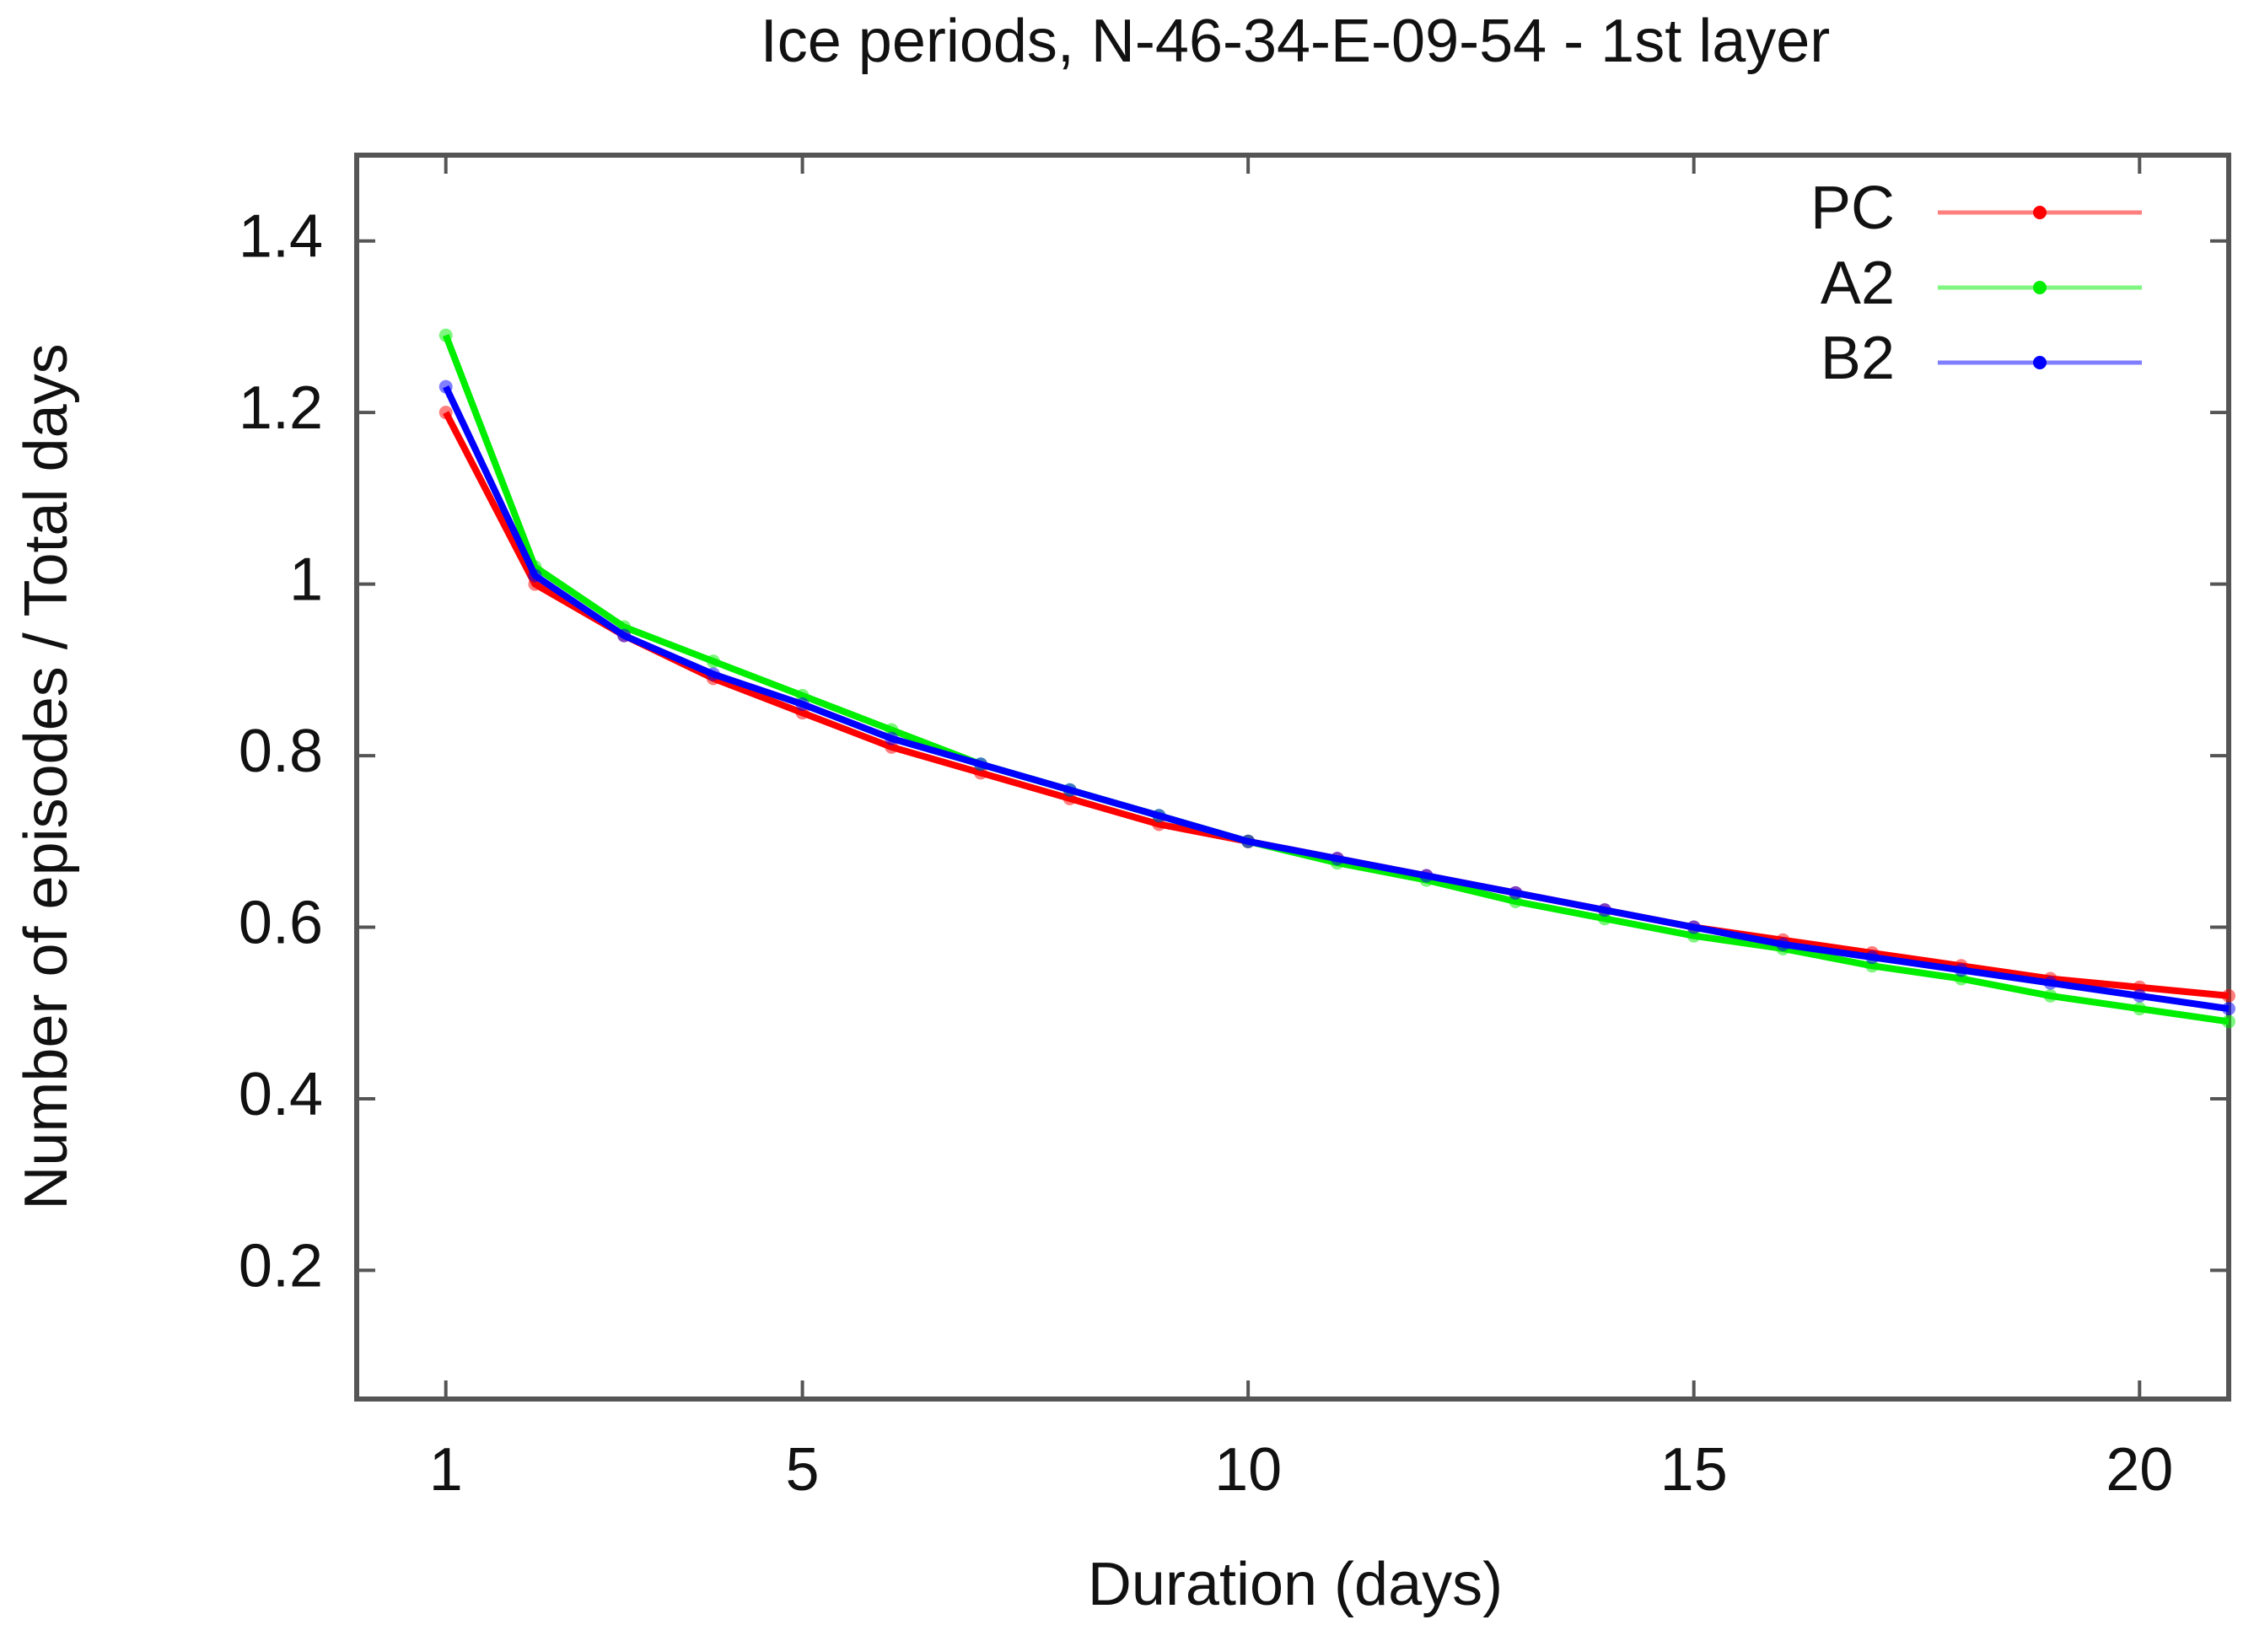 Image resolution: width=2254 pixels, height=1652 pixels. I want to click on y-tick-label: 0.6, so click(281, 924).